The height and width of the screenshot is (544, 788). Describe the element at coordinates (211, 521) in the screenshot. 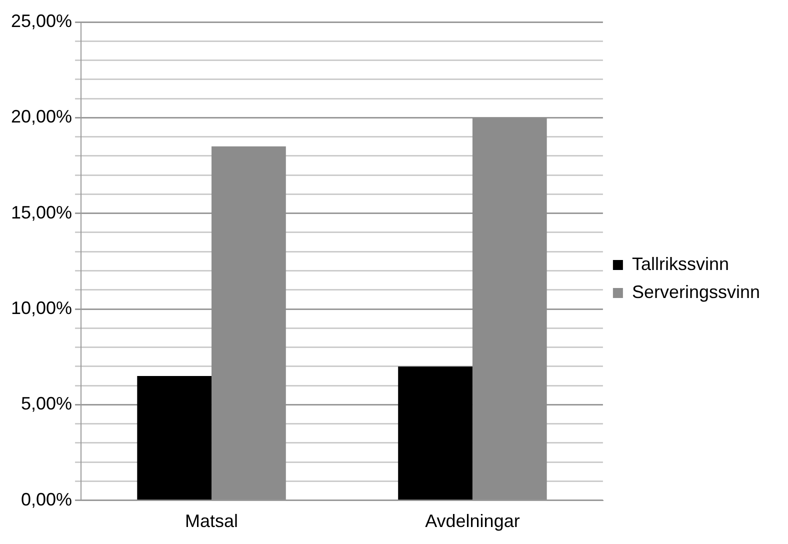

I see `x-tick-label: Matsal` at that location.